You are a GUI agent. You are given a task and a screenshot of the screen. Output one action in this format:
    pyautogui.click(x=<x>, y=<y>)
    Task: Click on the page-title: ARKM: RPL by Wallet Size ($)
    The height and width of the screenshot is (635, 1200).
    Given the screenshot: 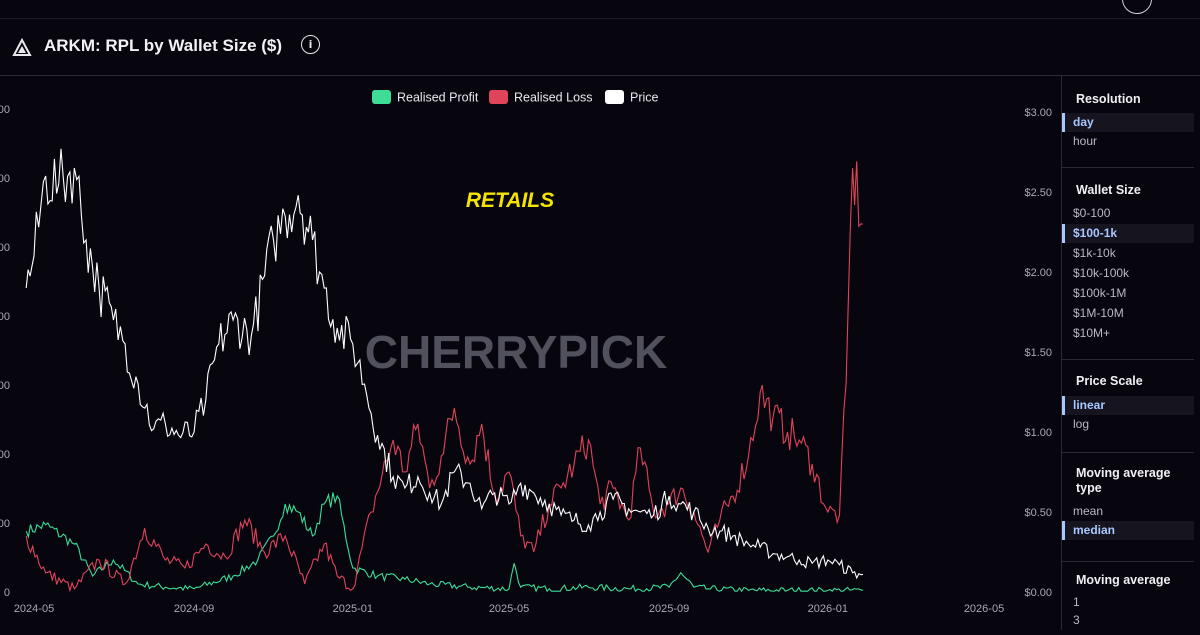 What is the action you would take?
    pyautogui.click(x=163, y=45)
    